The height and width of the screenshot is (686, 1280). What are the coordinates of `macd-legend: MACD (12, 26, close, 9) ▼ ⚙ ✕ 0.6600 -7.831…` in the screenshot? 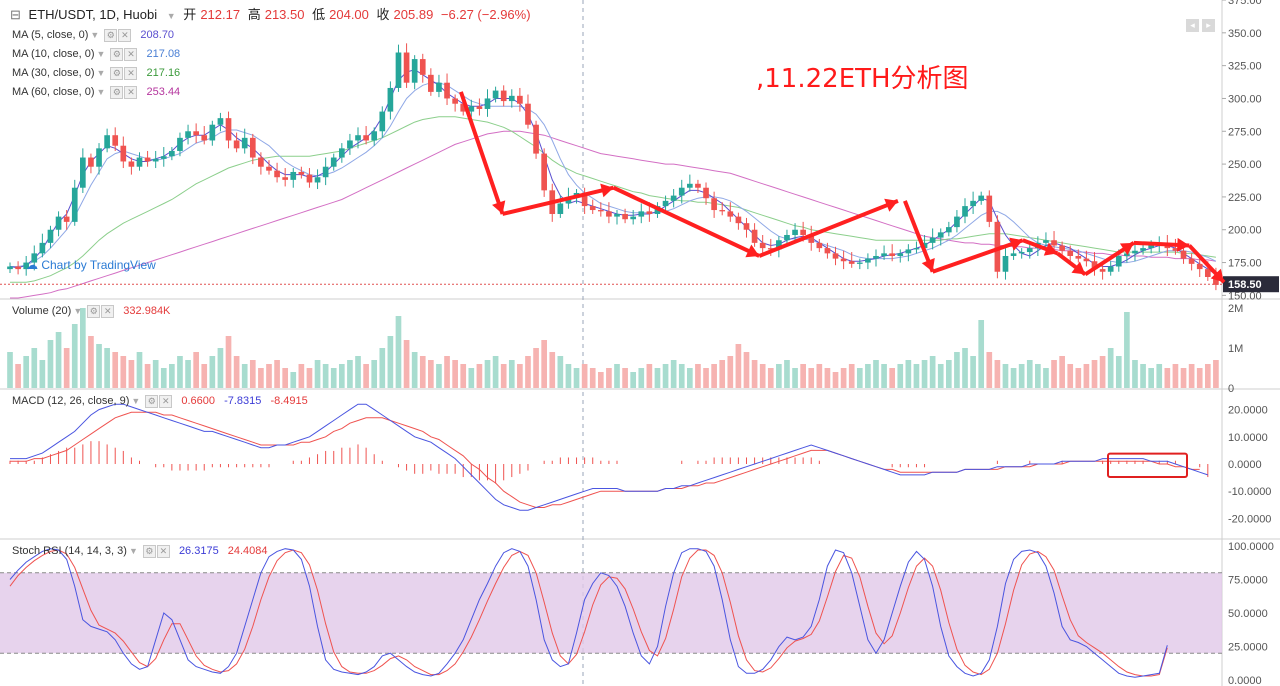 It's located at (160, 401).